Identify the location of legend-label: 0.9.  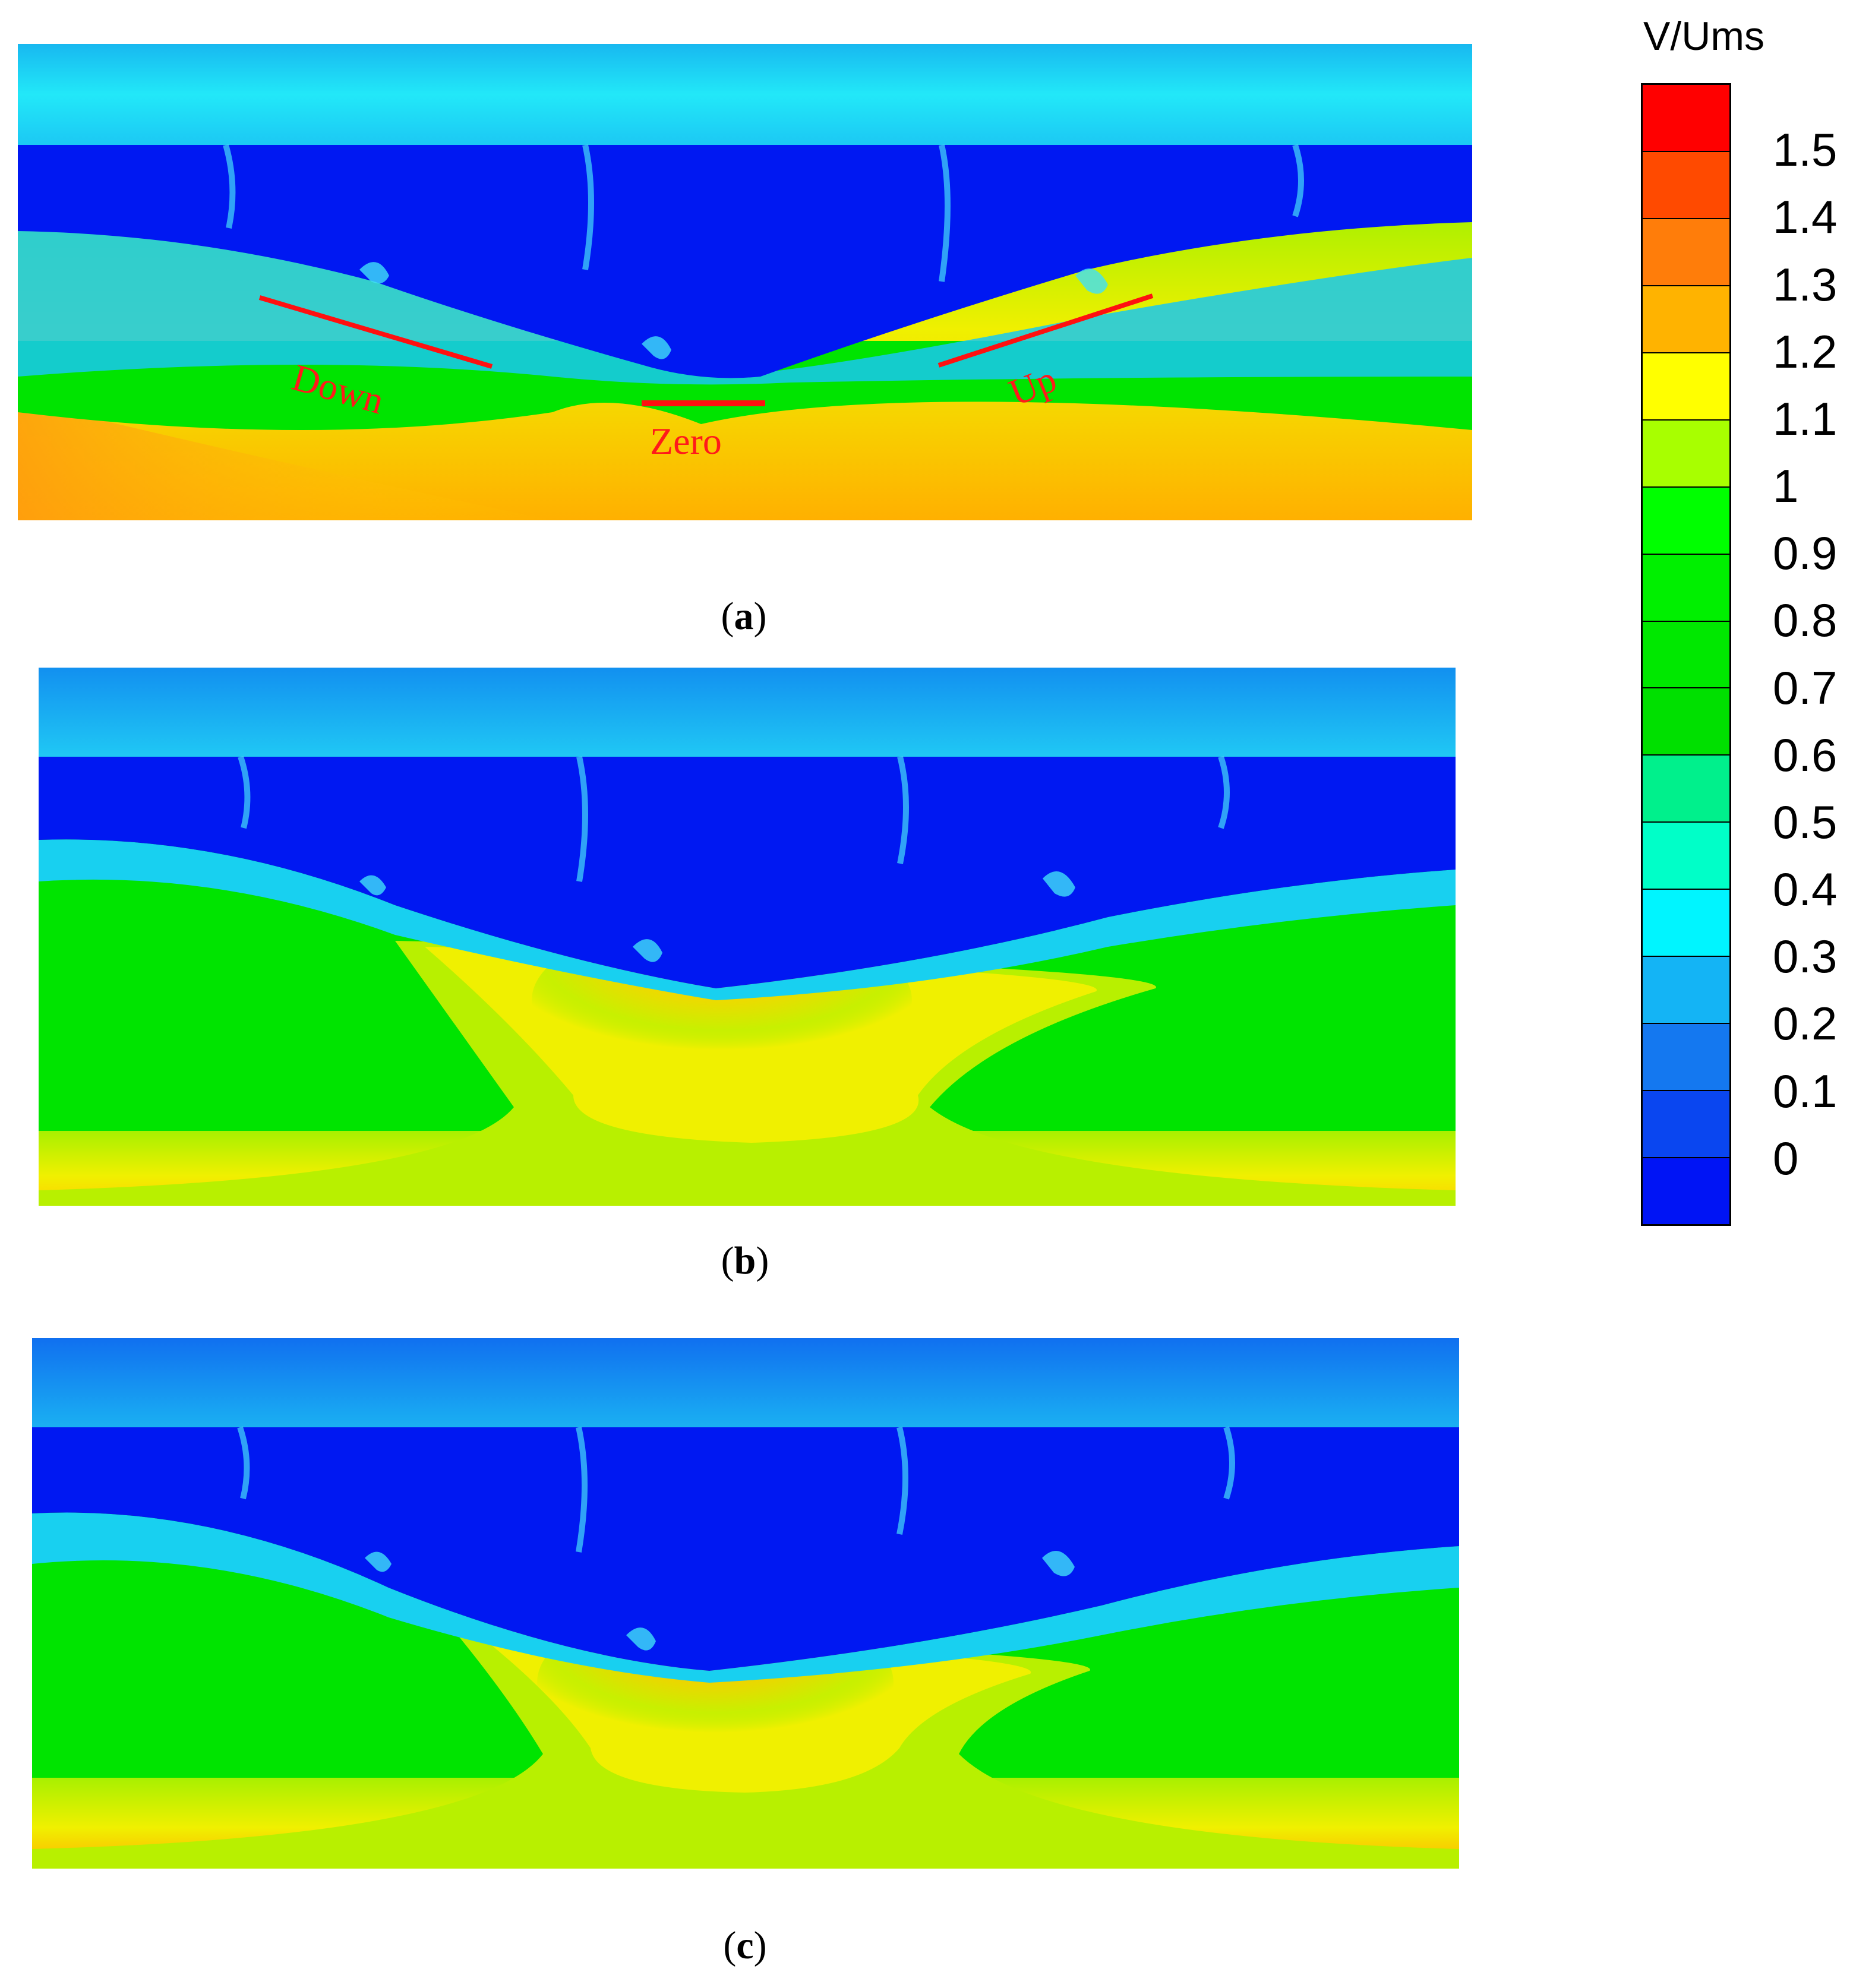
(1805, 553).